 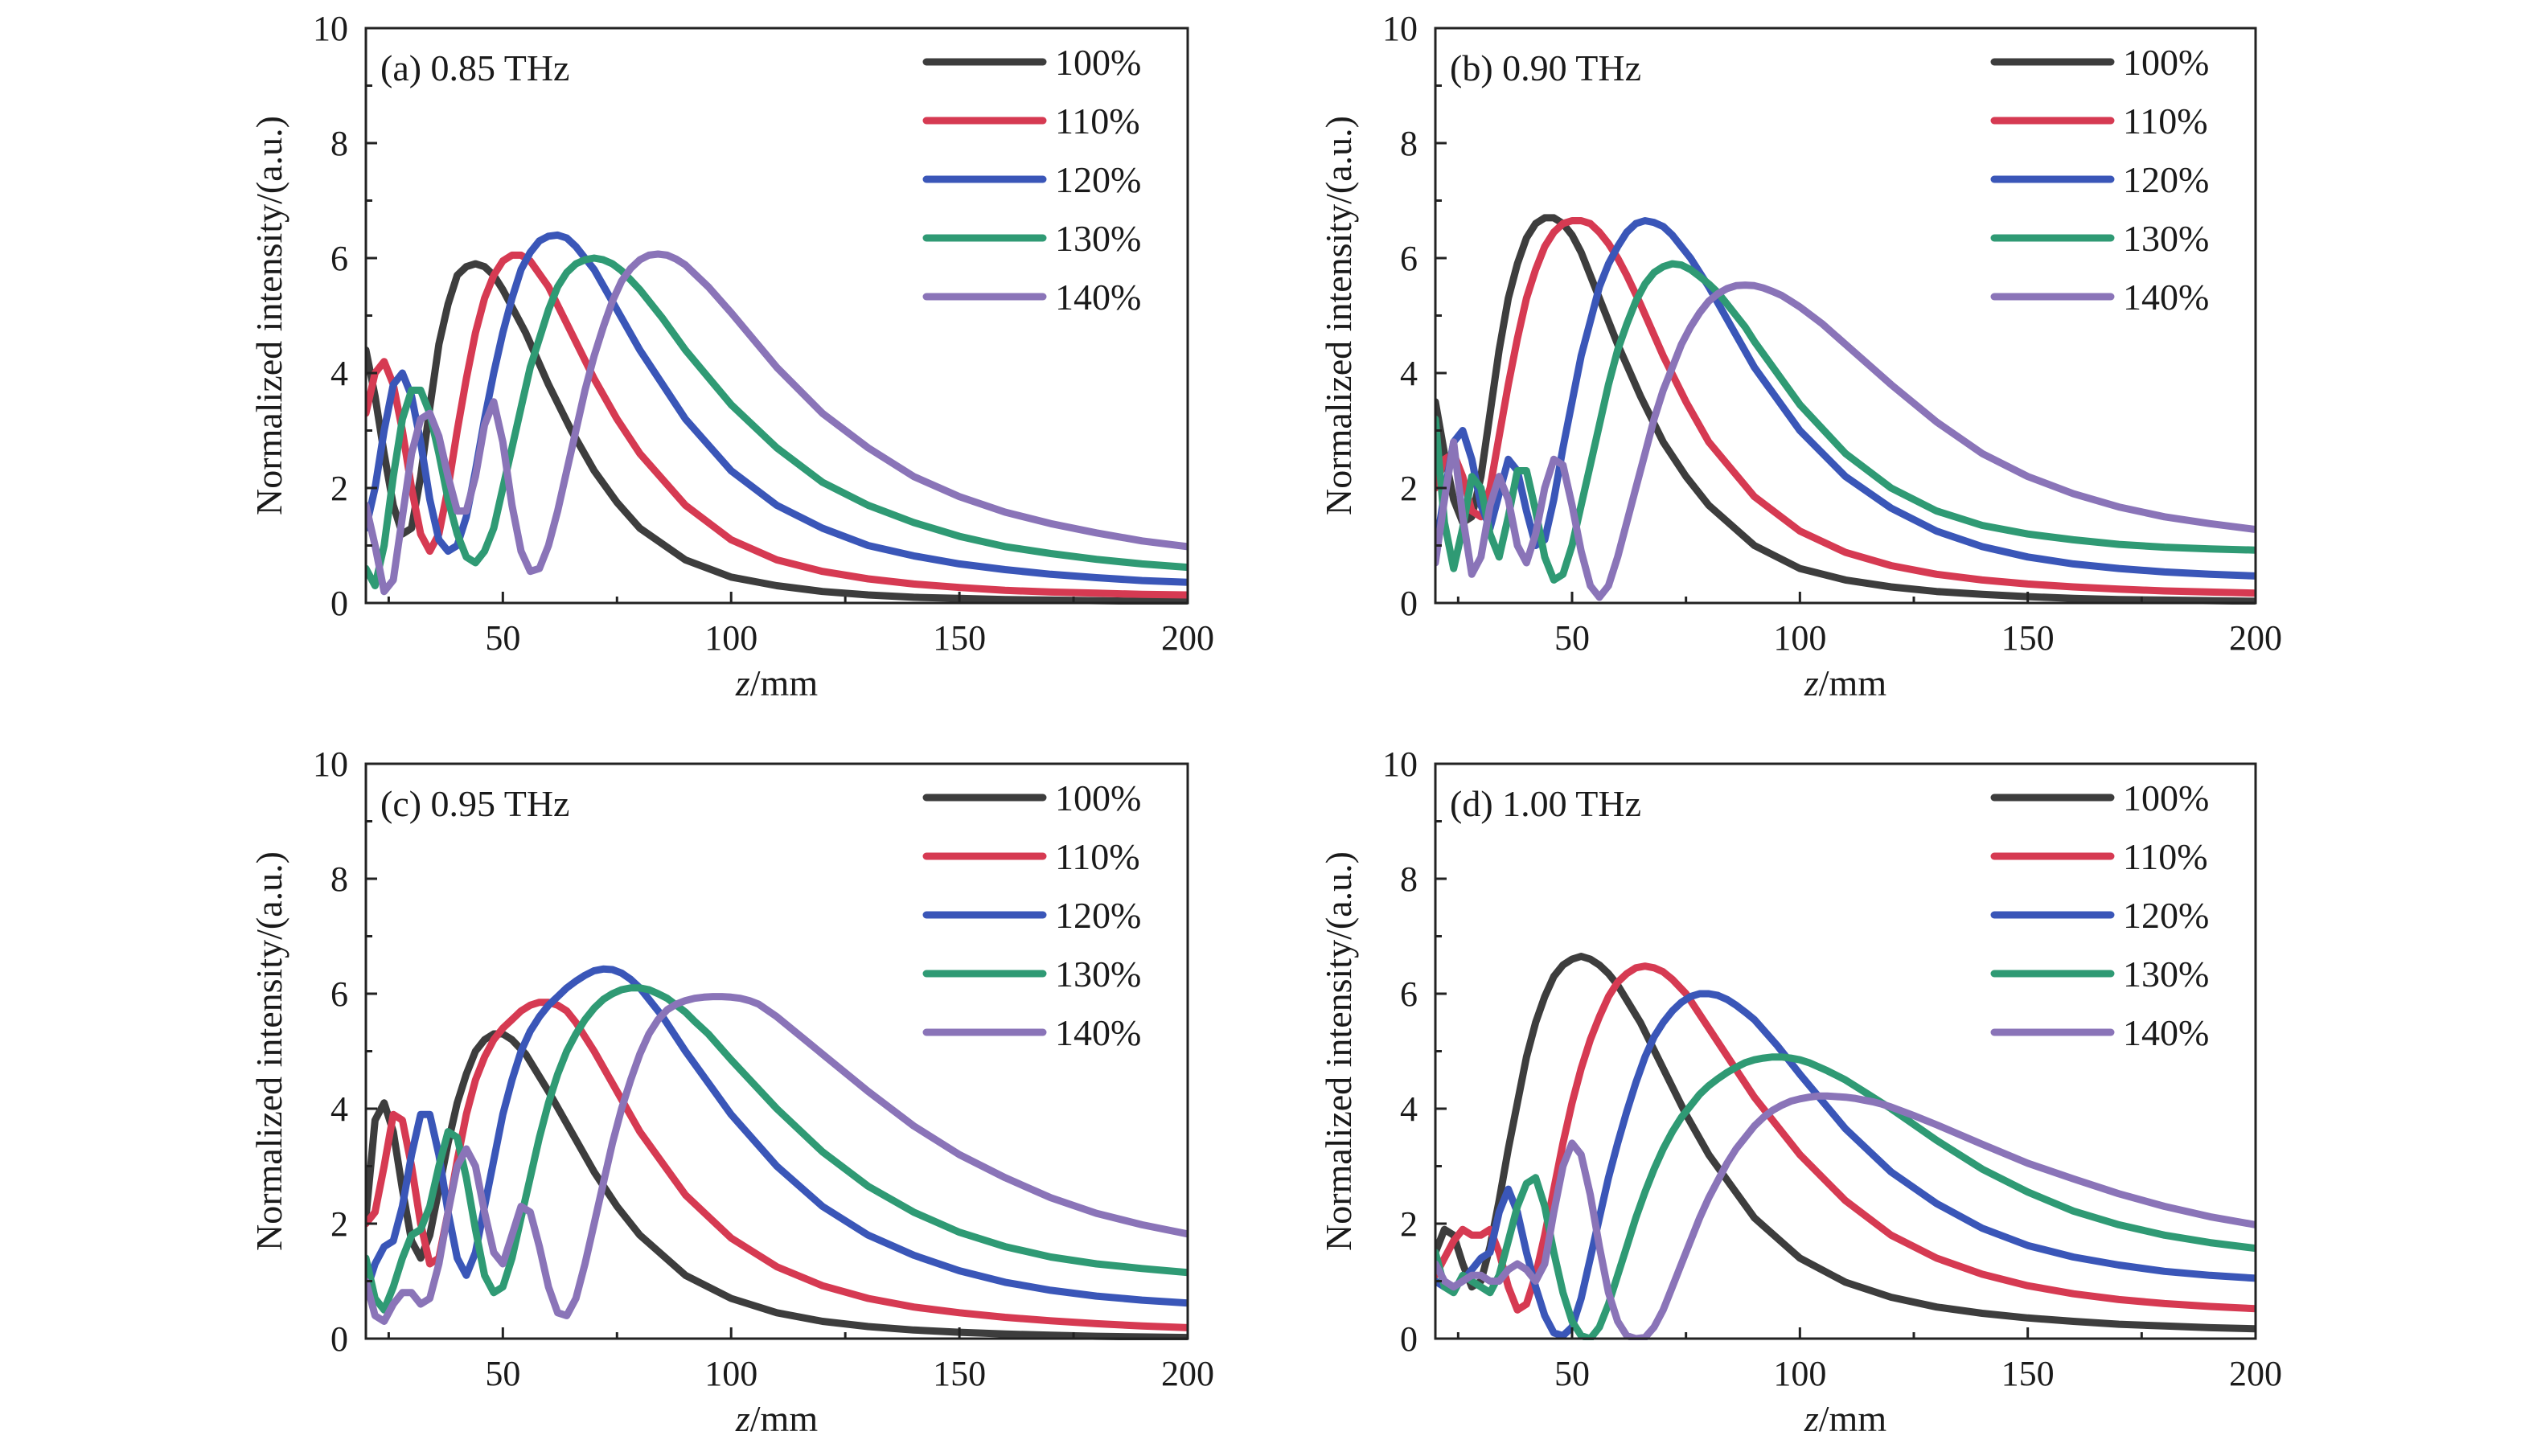 I want to click on panel-title: (a) 0.85 THz, so click(x=474, y=67).